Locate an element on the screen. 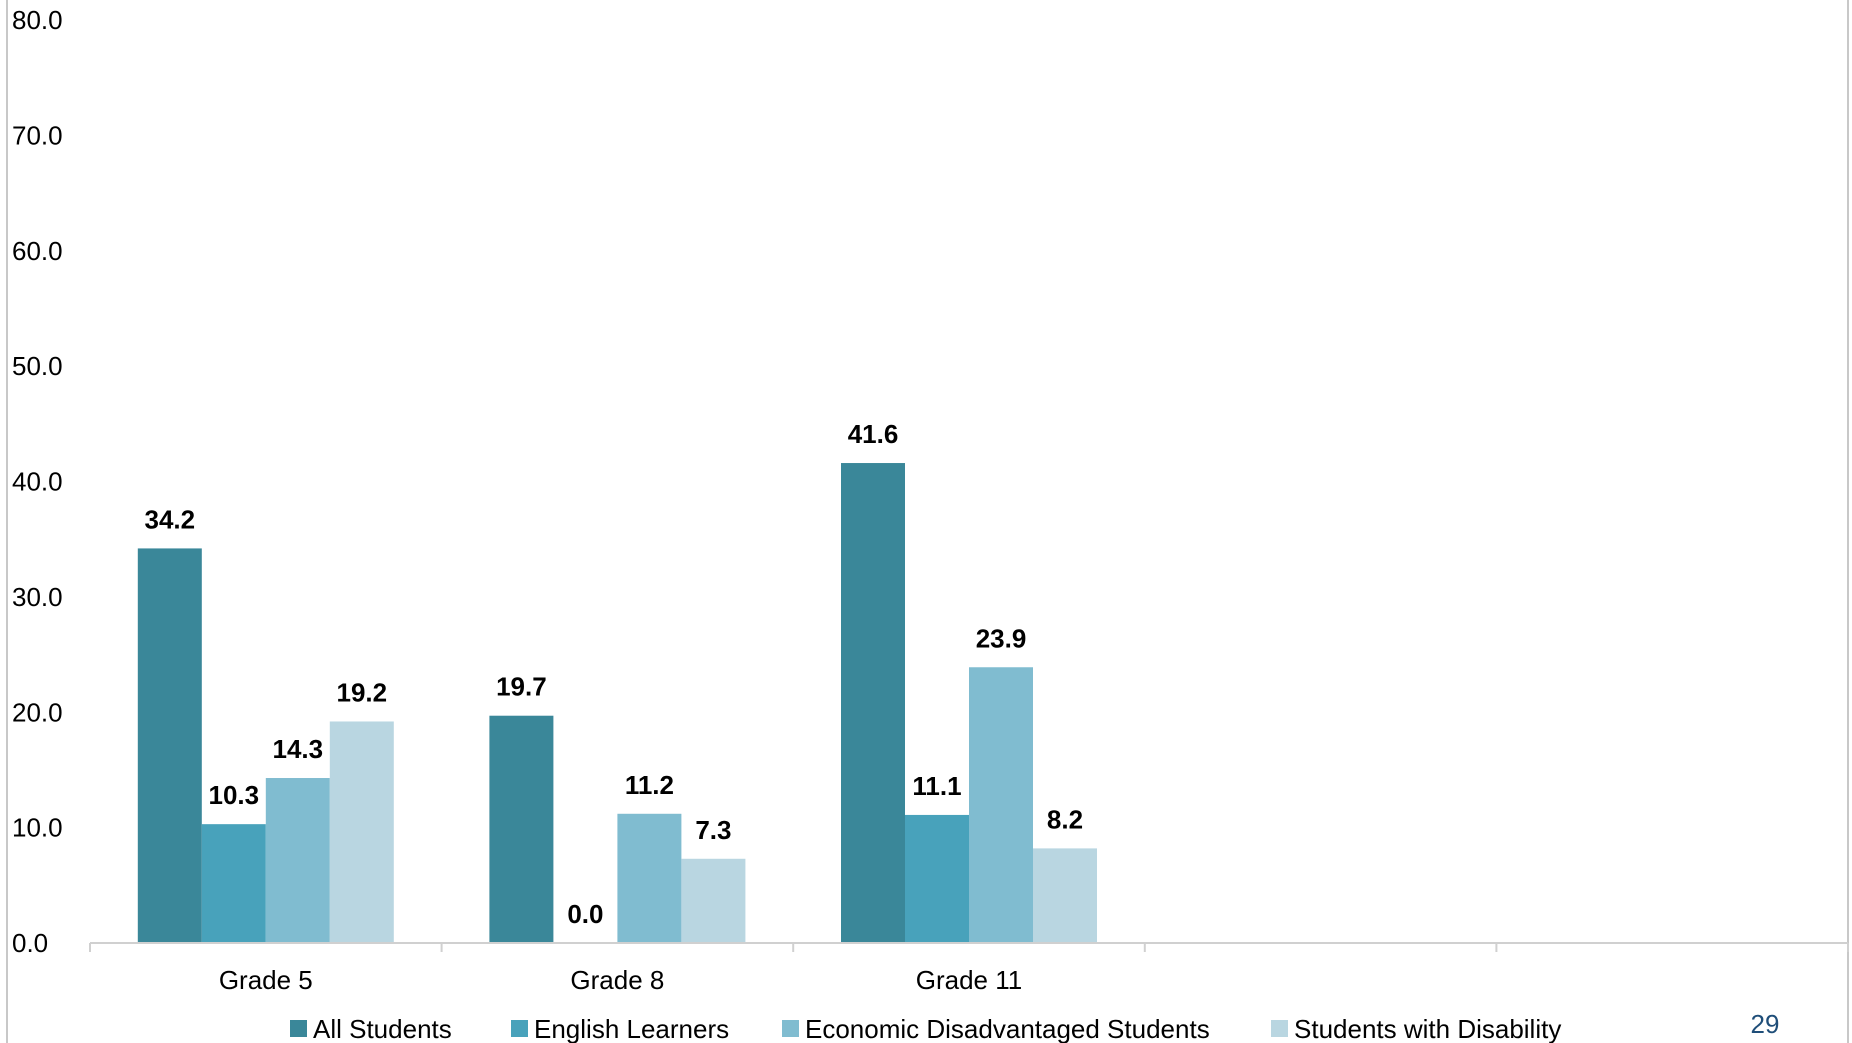 The image size is (1852, 1043). y-tick-label: 60.0 is located at coordinates (37, 251).